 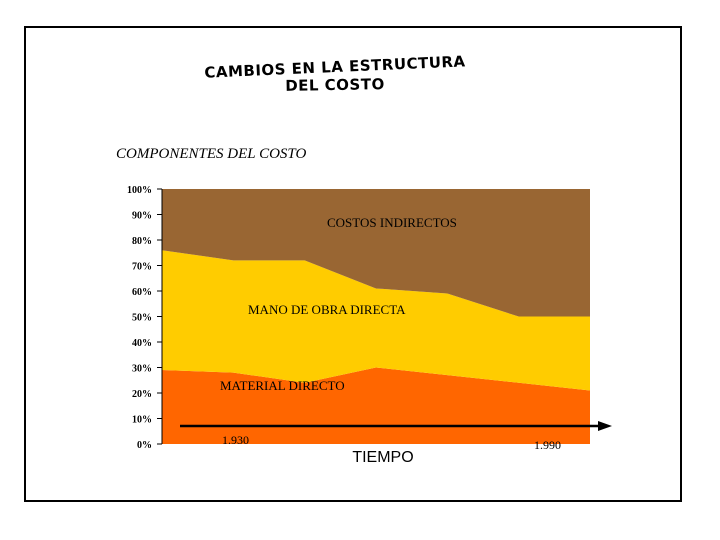 I want to click on y-tick-label: 0%, so click(x=144, y=445).